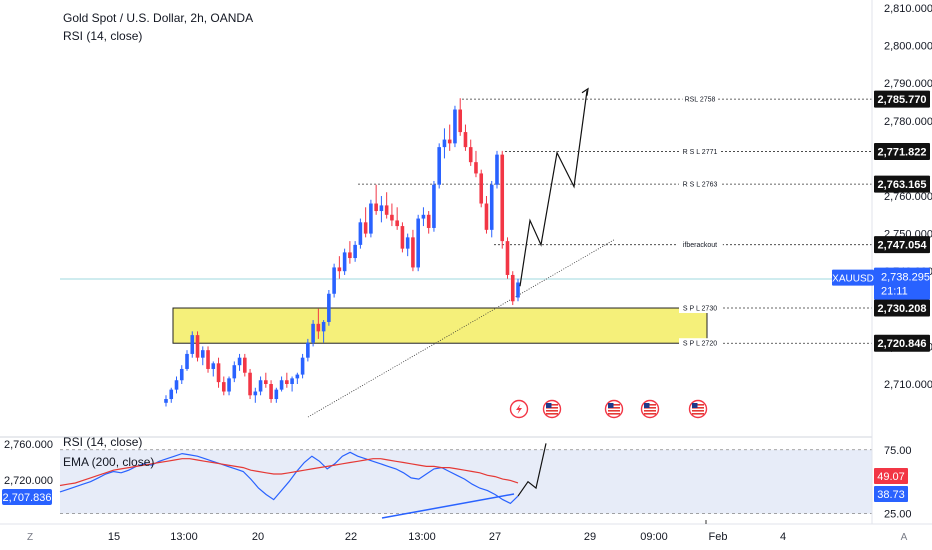  I want to click on rsi-tag-bg, so click(891, 476).